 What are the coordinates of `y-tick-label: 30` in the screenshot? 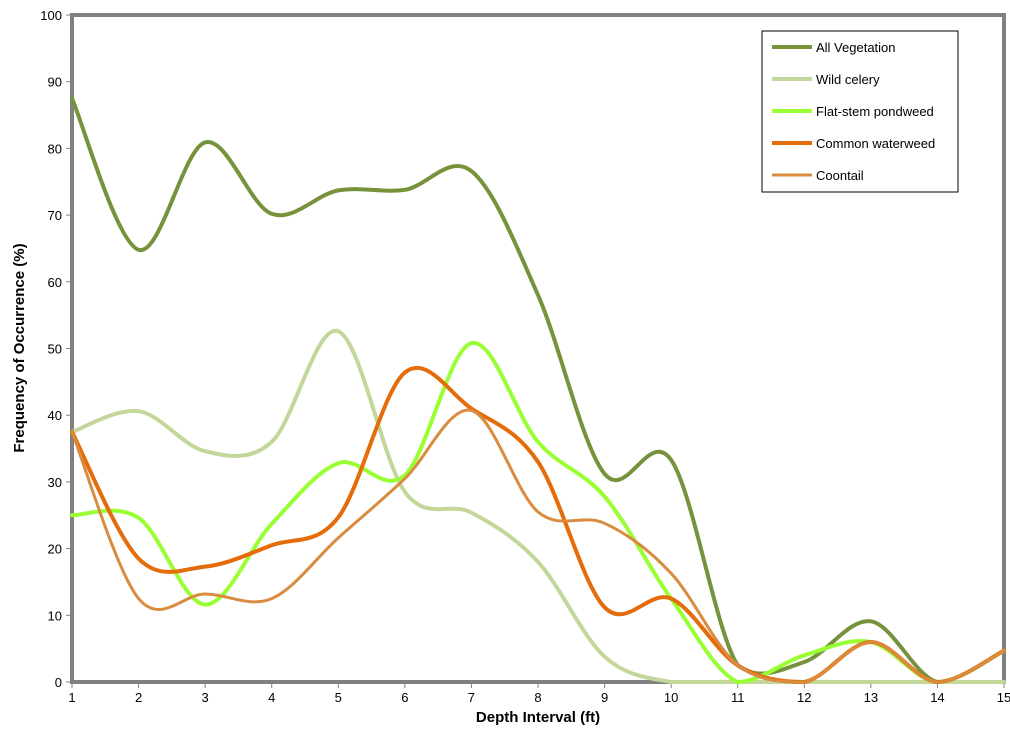 It's located at (55, 482).